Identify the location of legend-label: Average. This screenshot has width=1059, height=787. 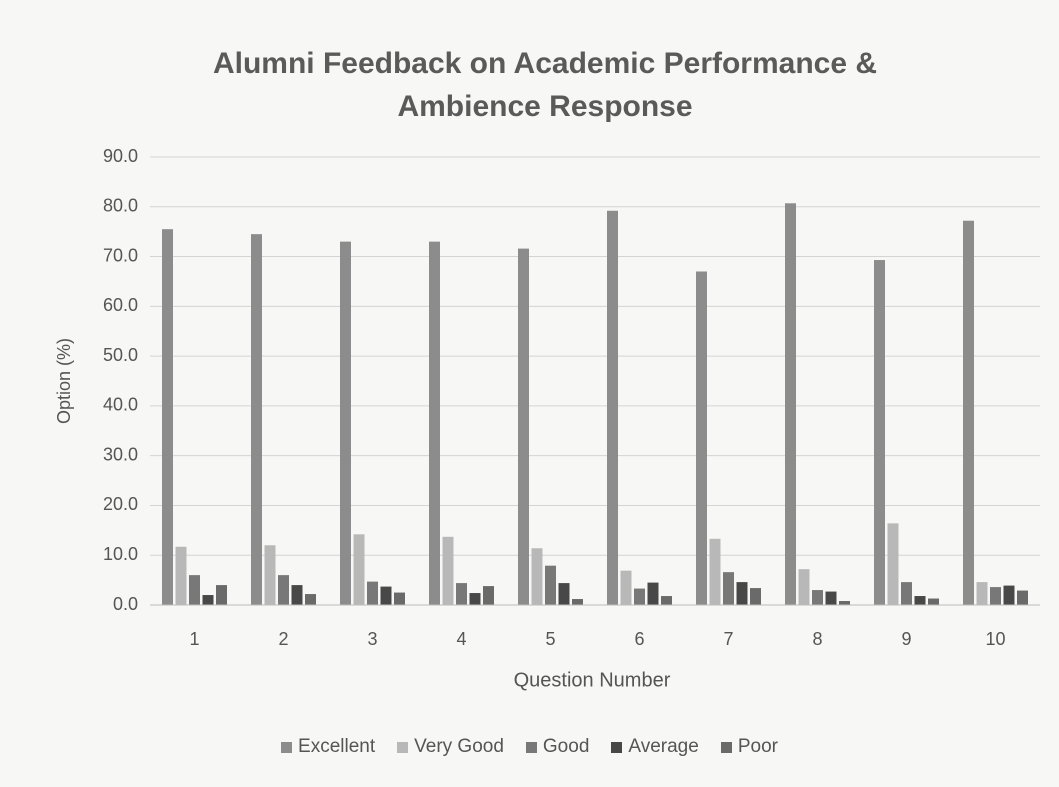
(663, 746).